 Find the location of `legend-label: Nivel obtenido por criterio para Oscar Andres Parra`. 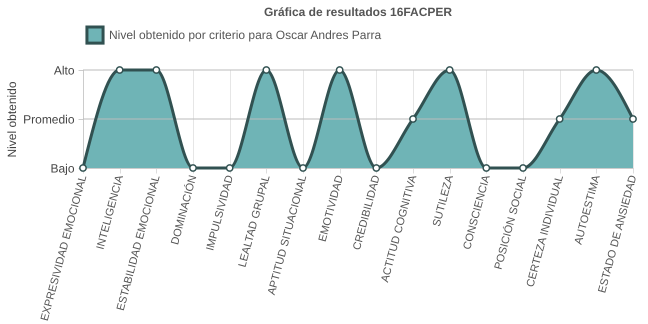

legend-label: Nivel obtenido por criterio para Oscar Andres Parra is located at coordinates (245, 35).